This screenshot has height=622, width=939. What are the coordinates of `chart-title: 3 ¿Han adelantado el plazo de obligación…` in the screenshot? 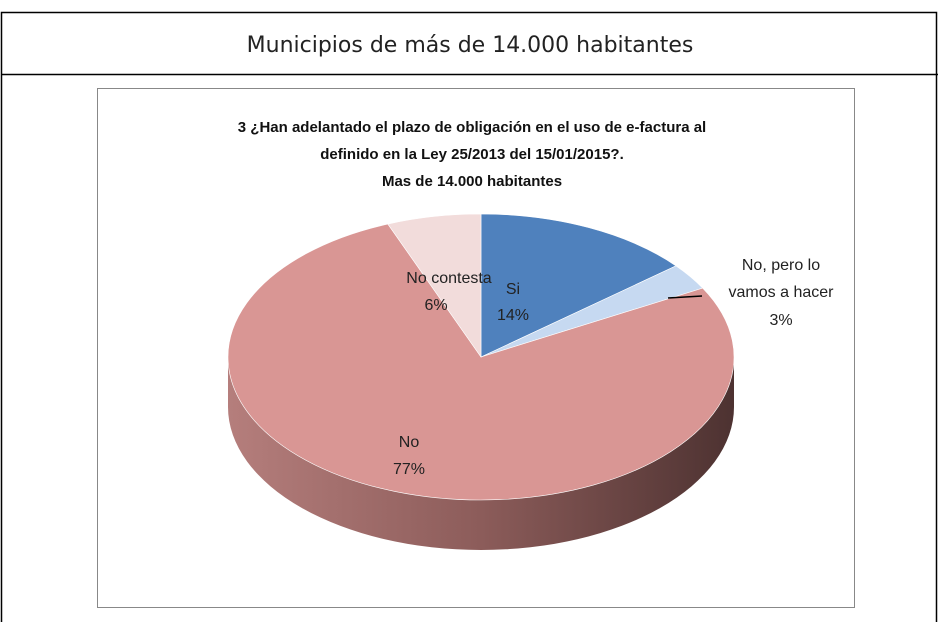 It's located at (472, 127).